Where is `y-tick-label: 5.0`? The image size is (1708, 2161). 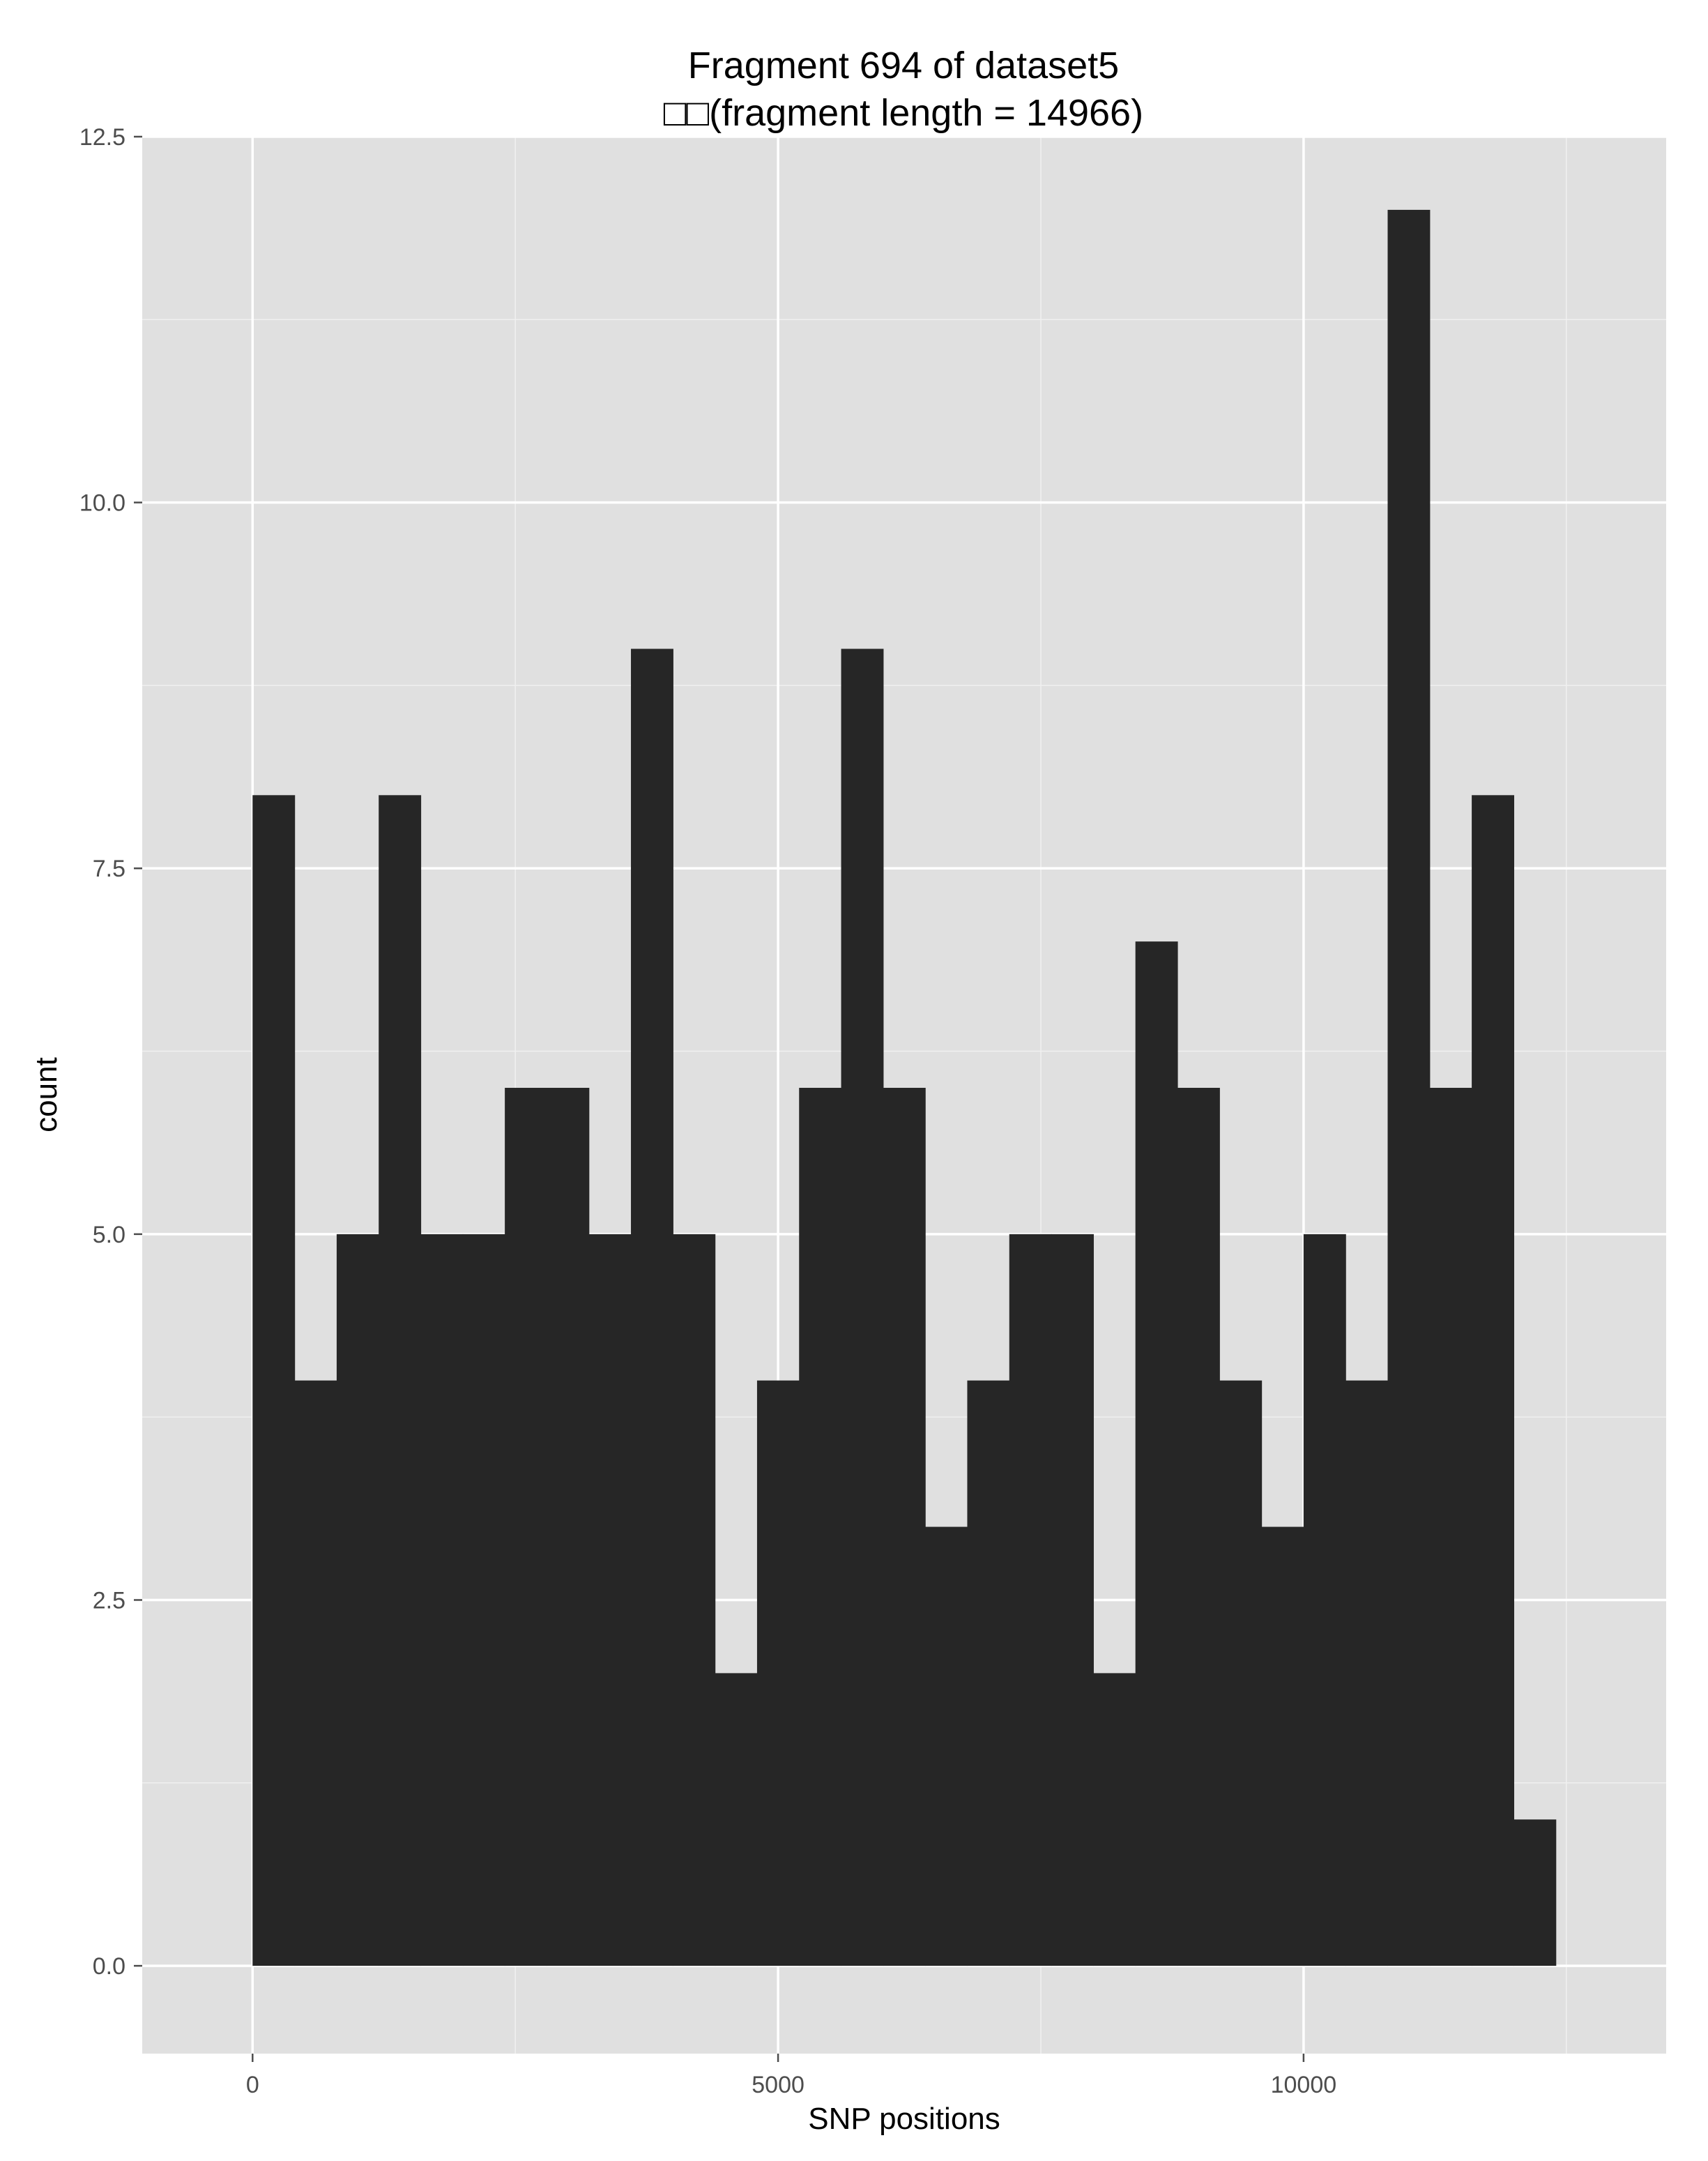
y-tick-label: 5.0 is located at coordinates (109, 1235).